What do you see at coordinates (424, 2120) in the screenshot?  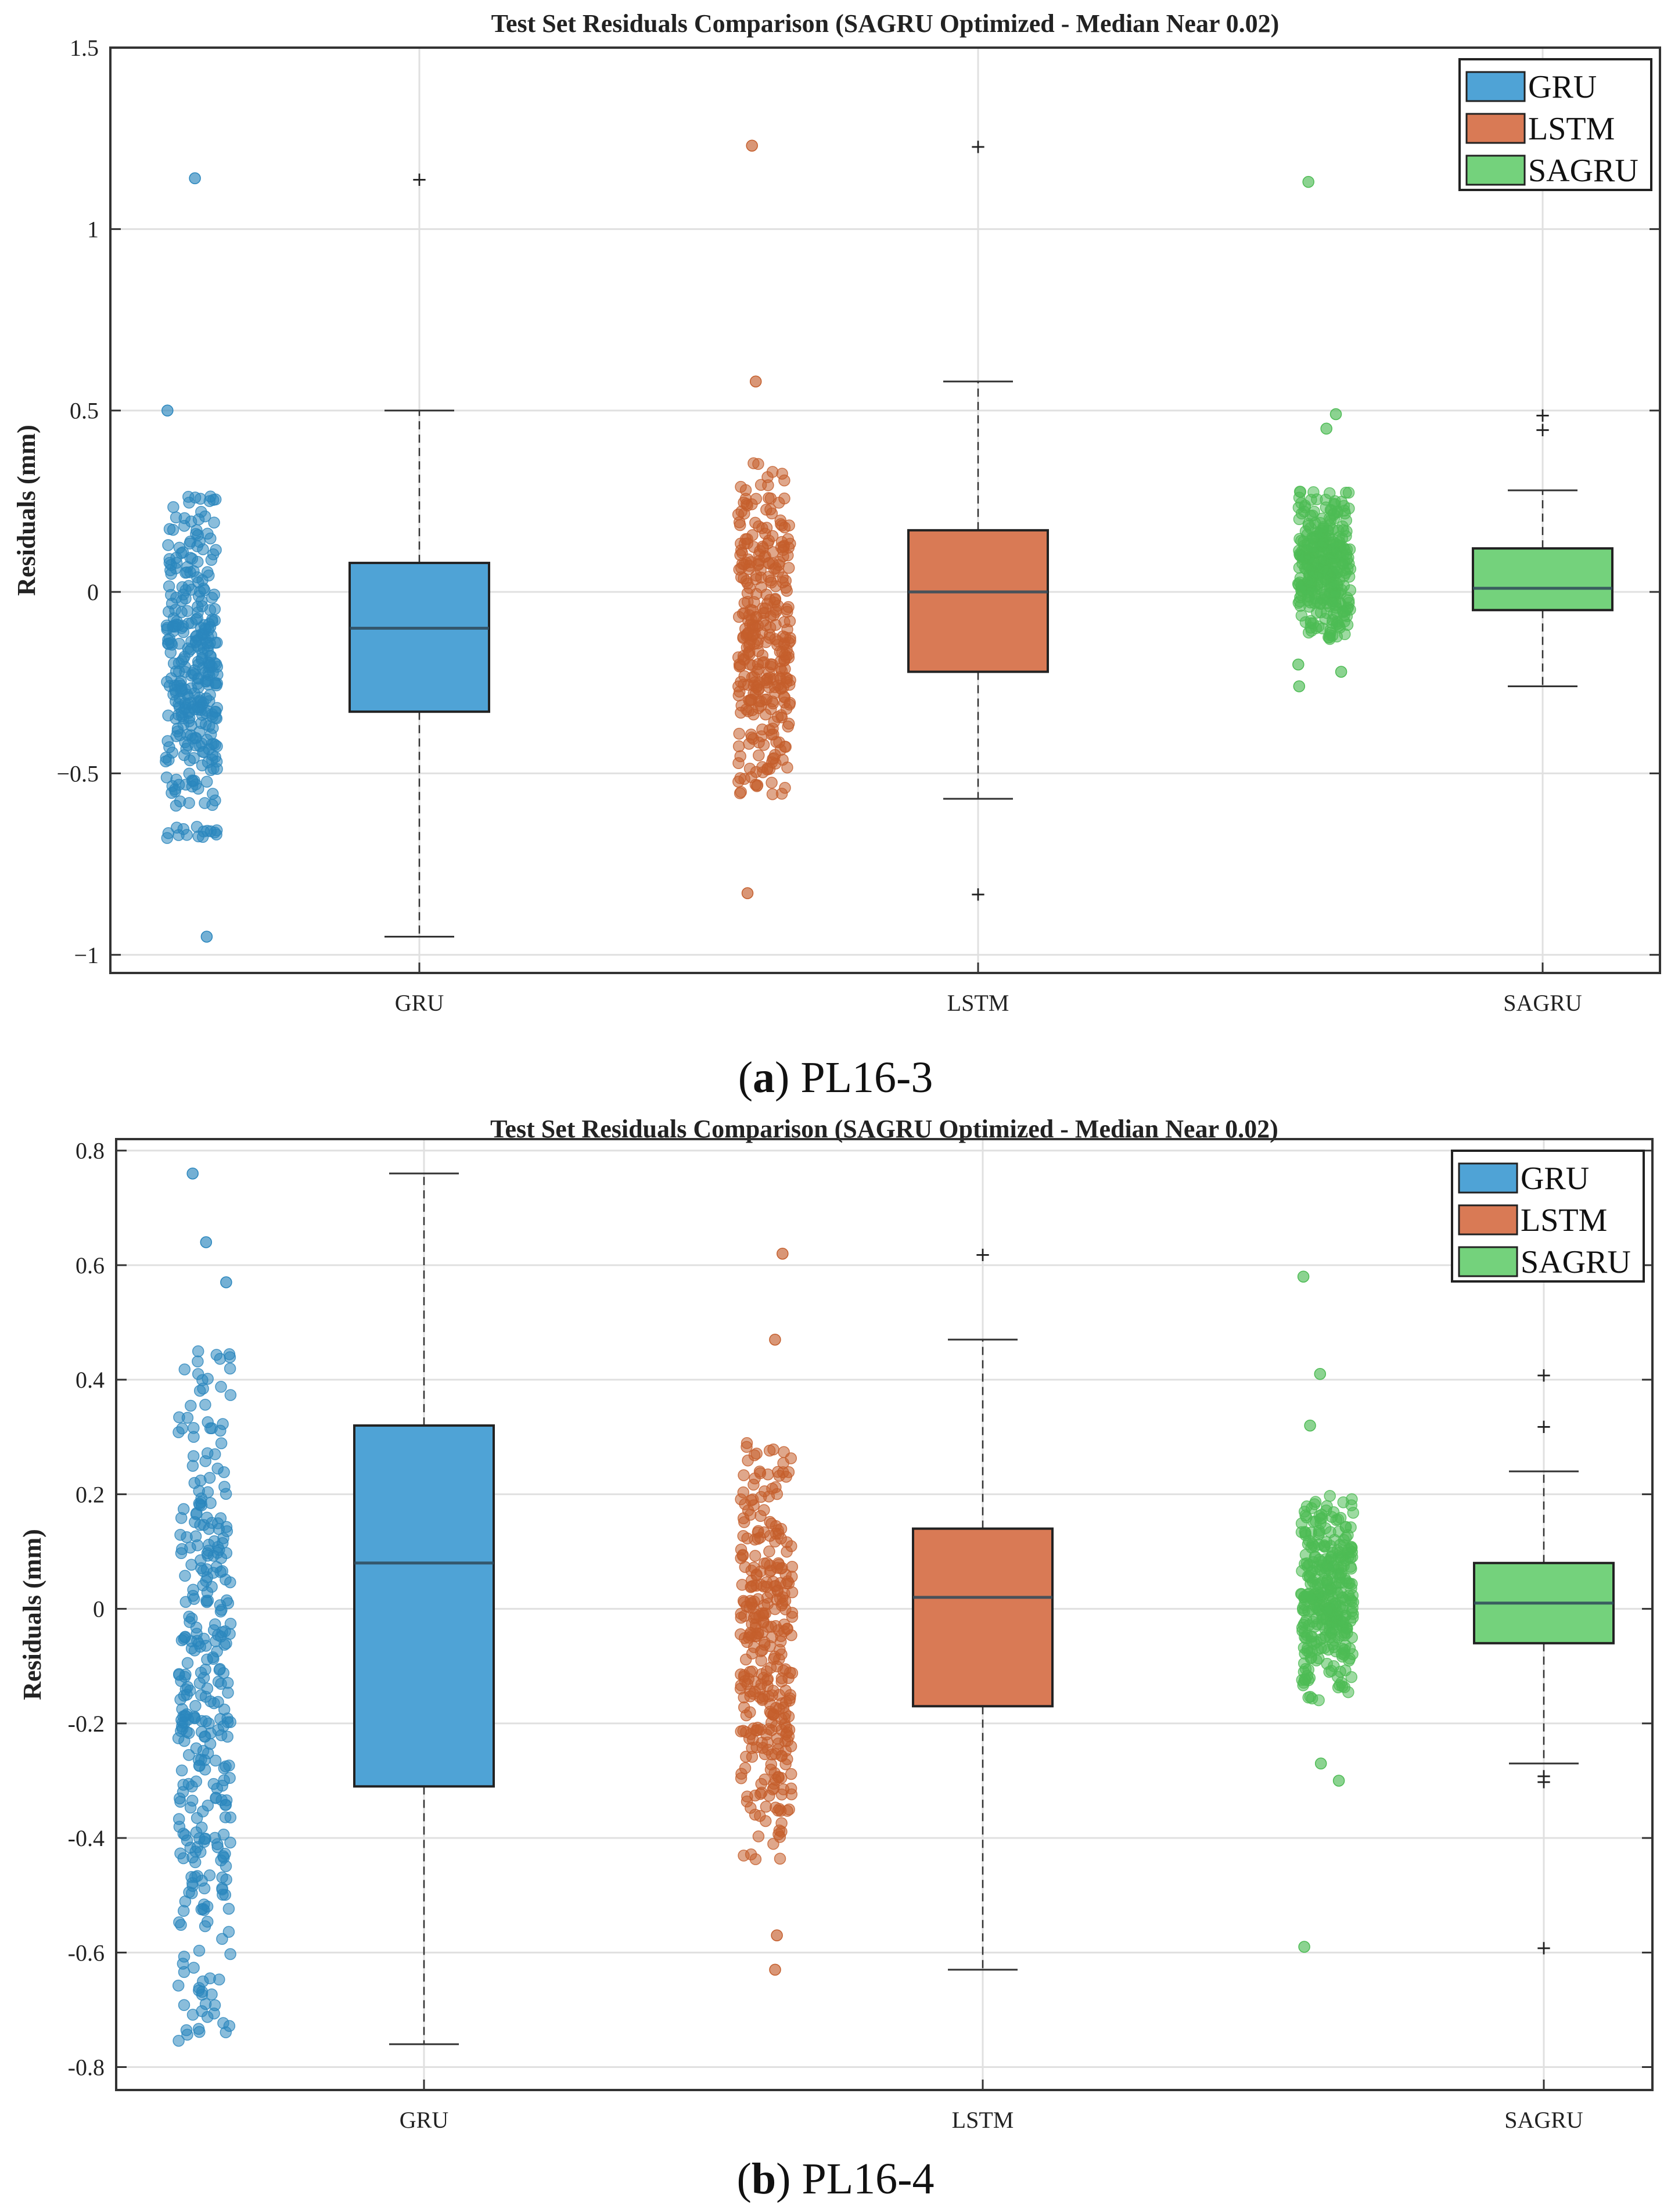 I see `x-tick-label: GRU` at bounding box center [424, 2120].